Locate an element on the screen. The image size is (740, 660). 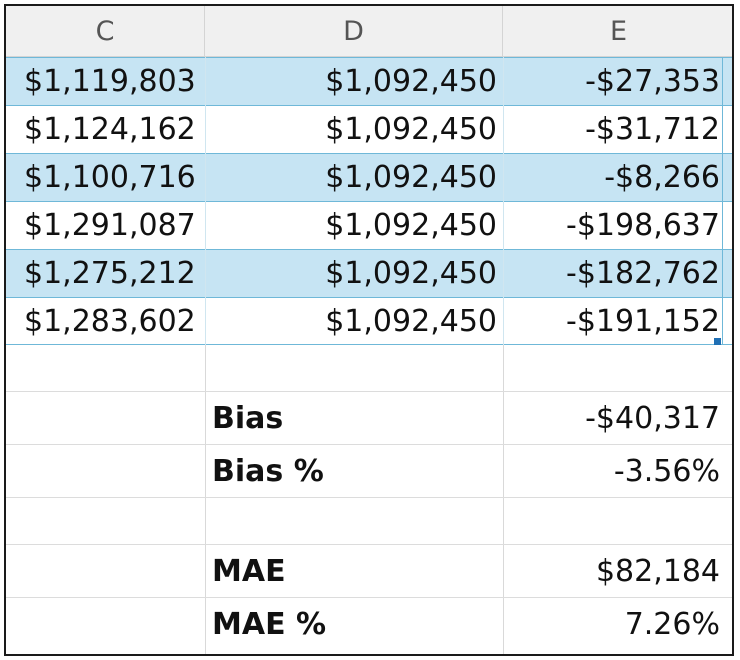
cell-c: $1,283,602 is located at coordinates (110, 321).